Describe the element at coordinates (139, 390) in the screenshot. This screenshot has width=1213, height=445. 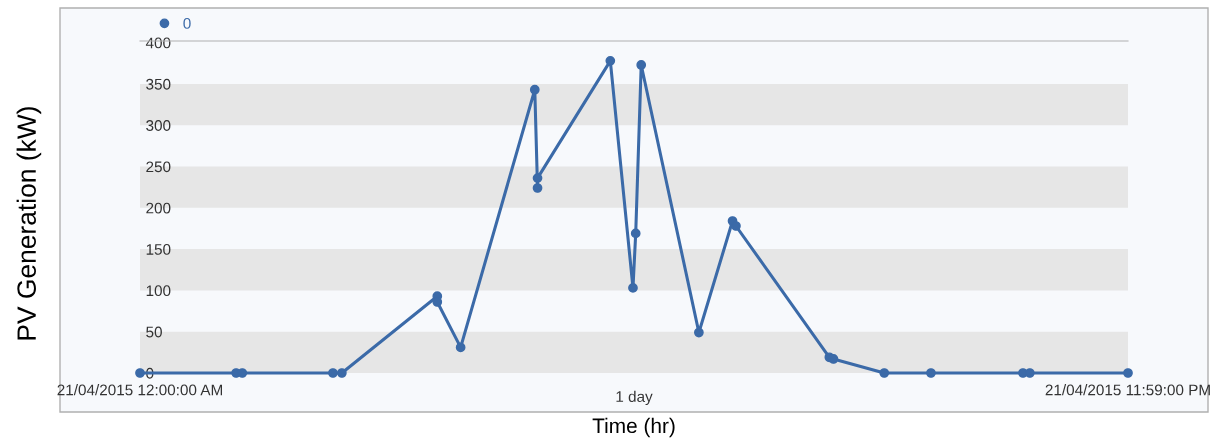
I see `x-tick-label: 21/04/2015 12:00:00 AM` at that location.